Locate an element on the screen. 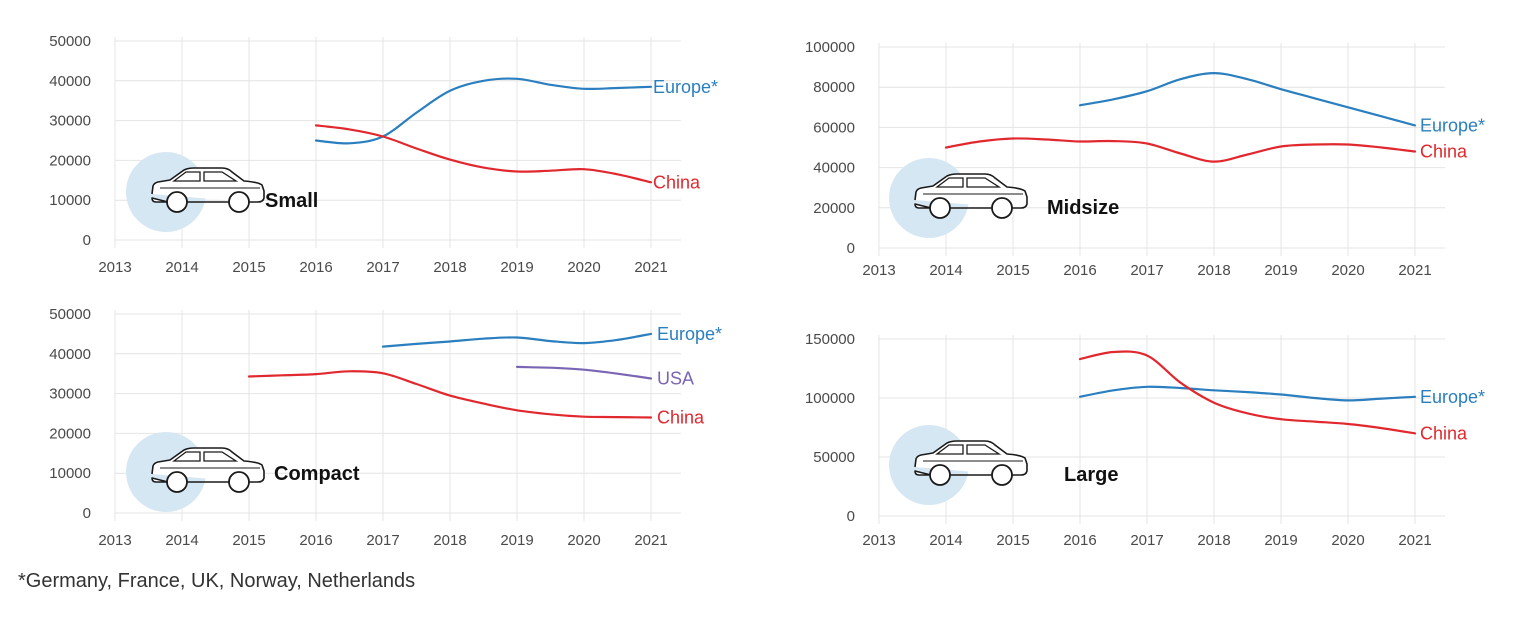  panel-title: Large is located at coordinates (1091, 475).